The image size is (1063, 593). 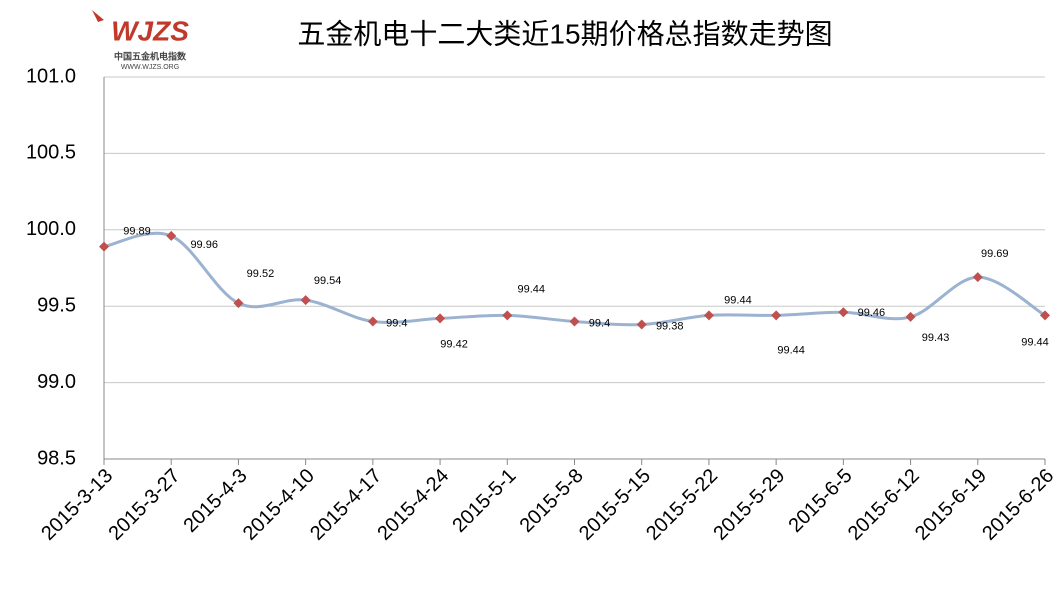 I want to click on data-label: 99.69, so click(x=995, y=254).